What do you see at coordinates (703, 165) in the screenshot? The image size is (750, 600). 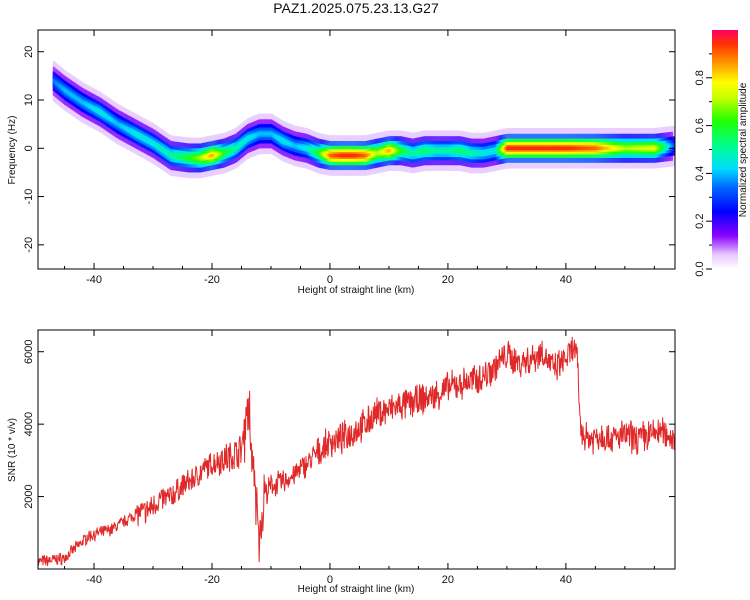 I see `colorbar-ticks: 0.0 0.2 0.4 0.6 0.8` at bounding box center [703, 165].